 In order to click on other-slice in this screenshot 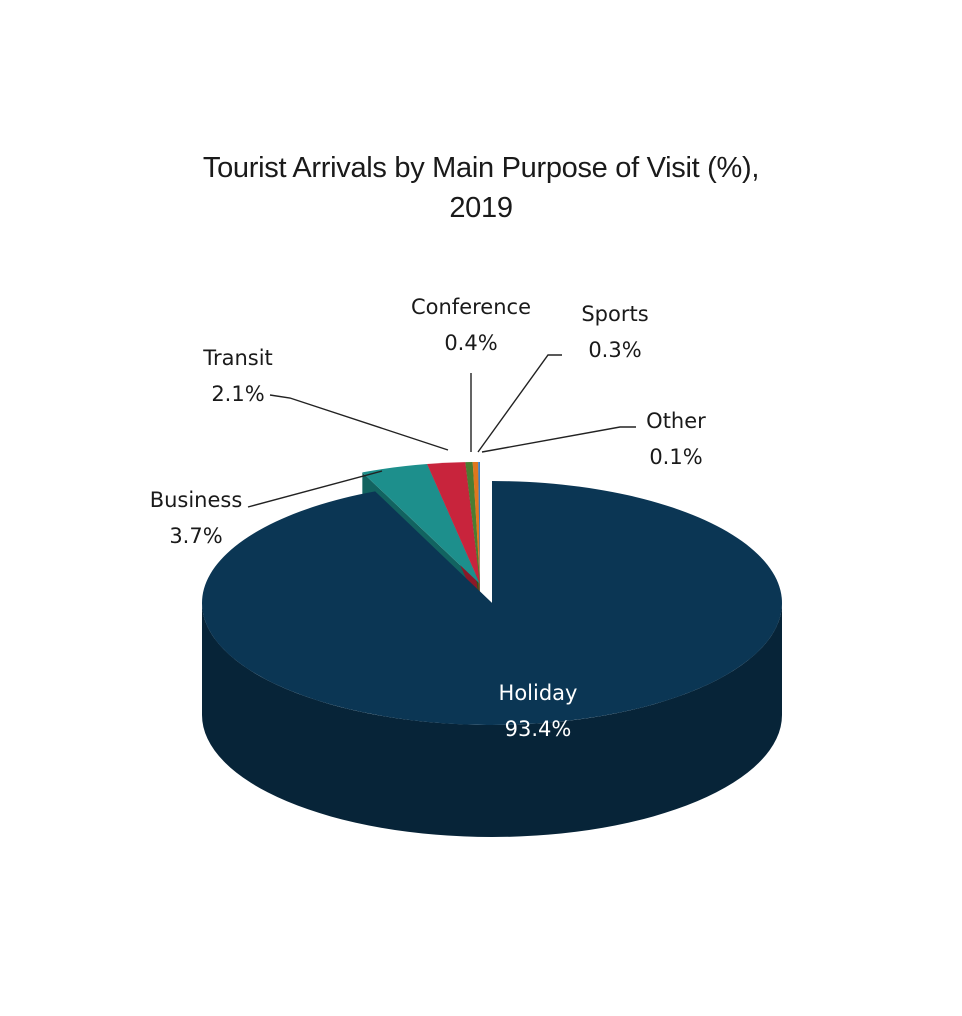, I will do `click(479, 523)`.